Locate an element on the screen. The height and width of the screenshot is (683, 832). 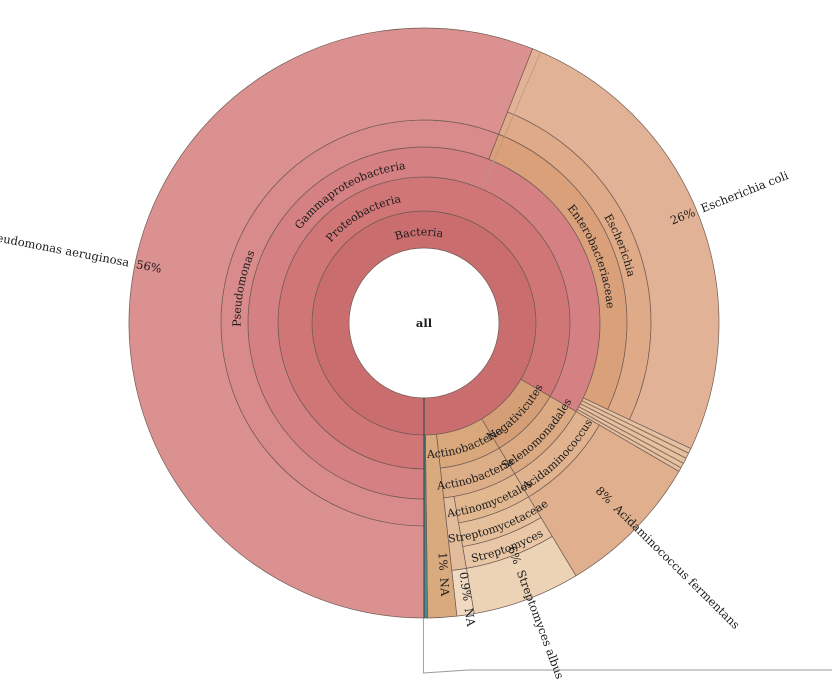
callout-leader-line is located at coordinates (627, 646).